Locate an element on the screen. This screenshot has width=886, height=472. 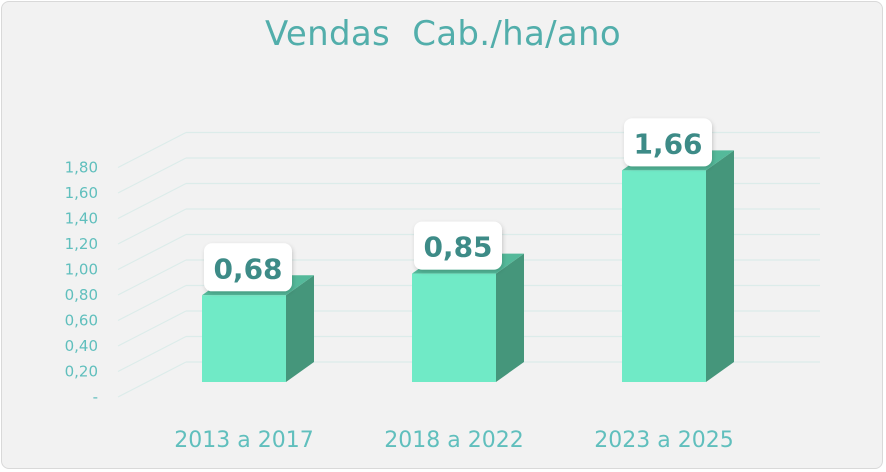
data-label: 0,85 is located at coordinates (457, 247).